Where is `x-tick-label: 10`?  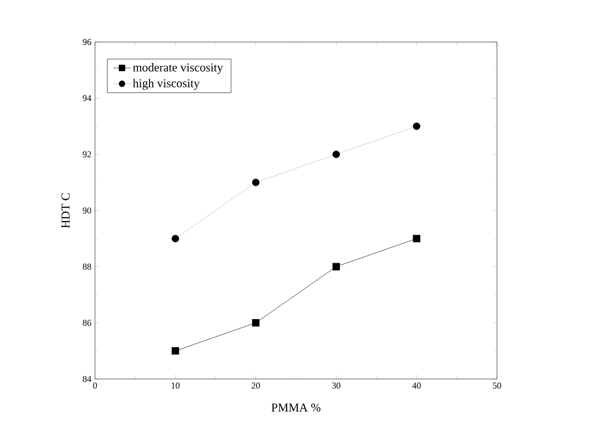 x-tick-label: 10 is located at coordinates (176, 385).